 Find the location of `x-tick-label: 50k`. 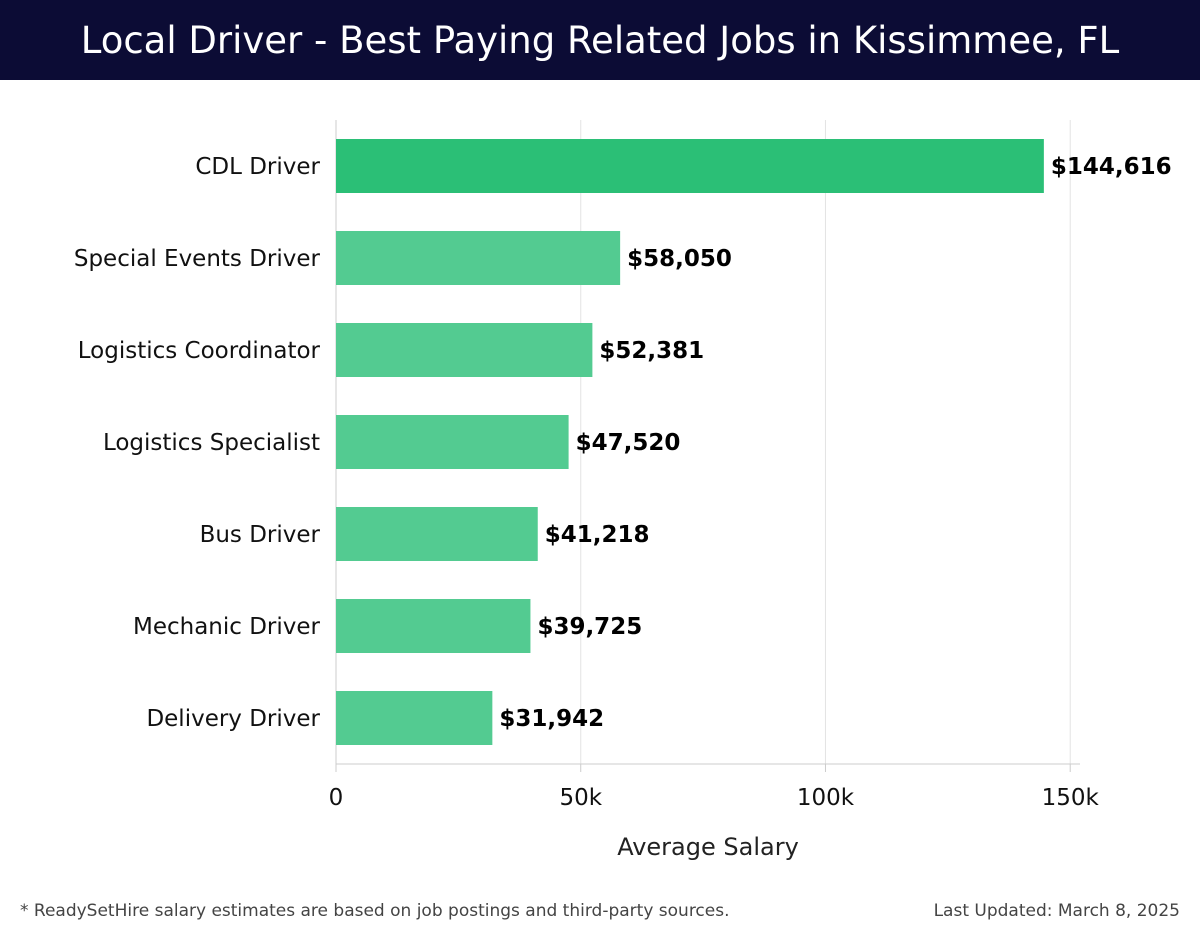

x-tick-label: 50k is located at coordinates (580, 798).